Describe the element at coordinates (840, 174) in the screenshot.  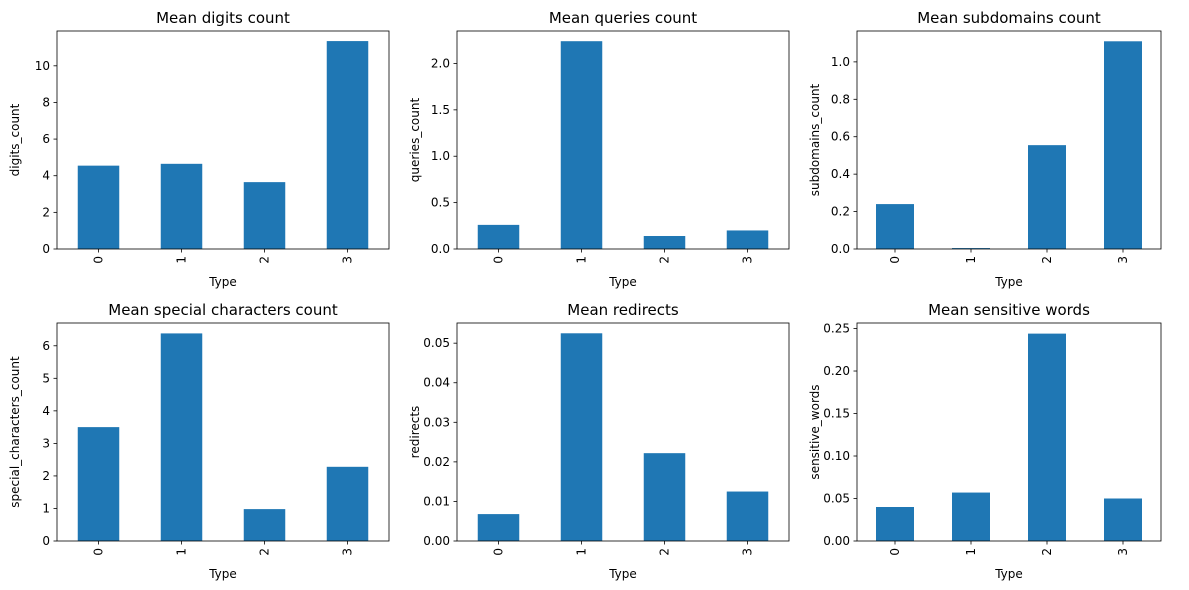
I see `y-tick-label: 0.4` at that location.